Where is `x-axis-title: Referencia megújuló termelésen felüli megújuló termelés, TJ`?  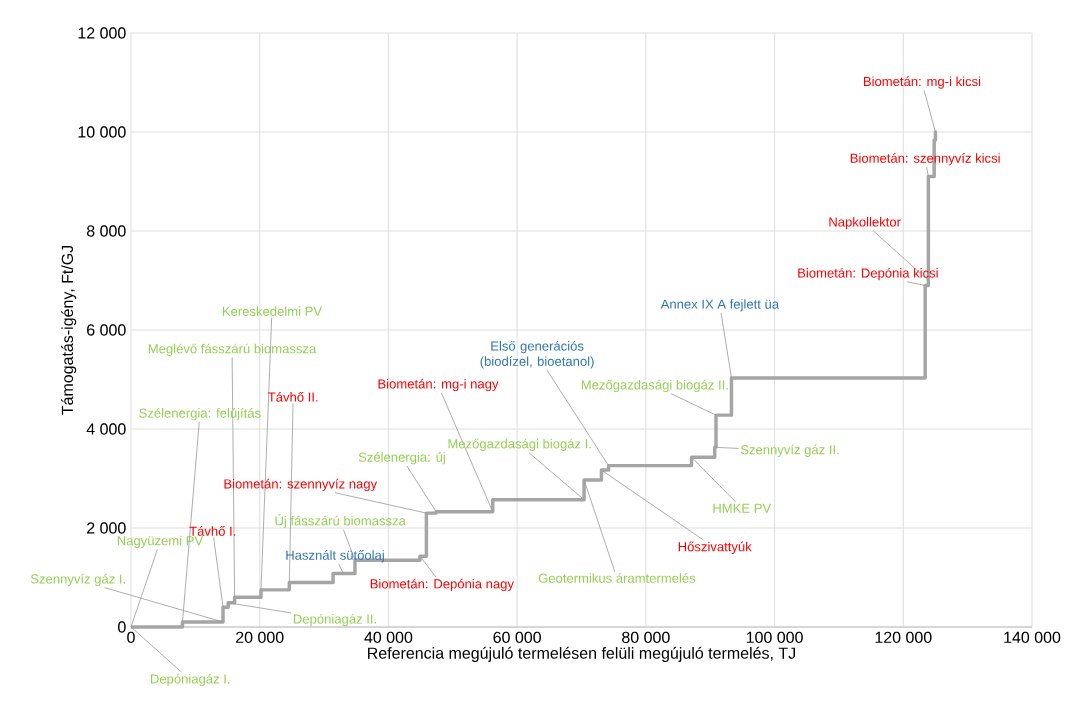 x-axis-title: Referencia megújuló termelésen felüli megújuló termelés, TJ is located at coordinates (581, 654).